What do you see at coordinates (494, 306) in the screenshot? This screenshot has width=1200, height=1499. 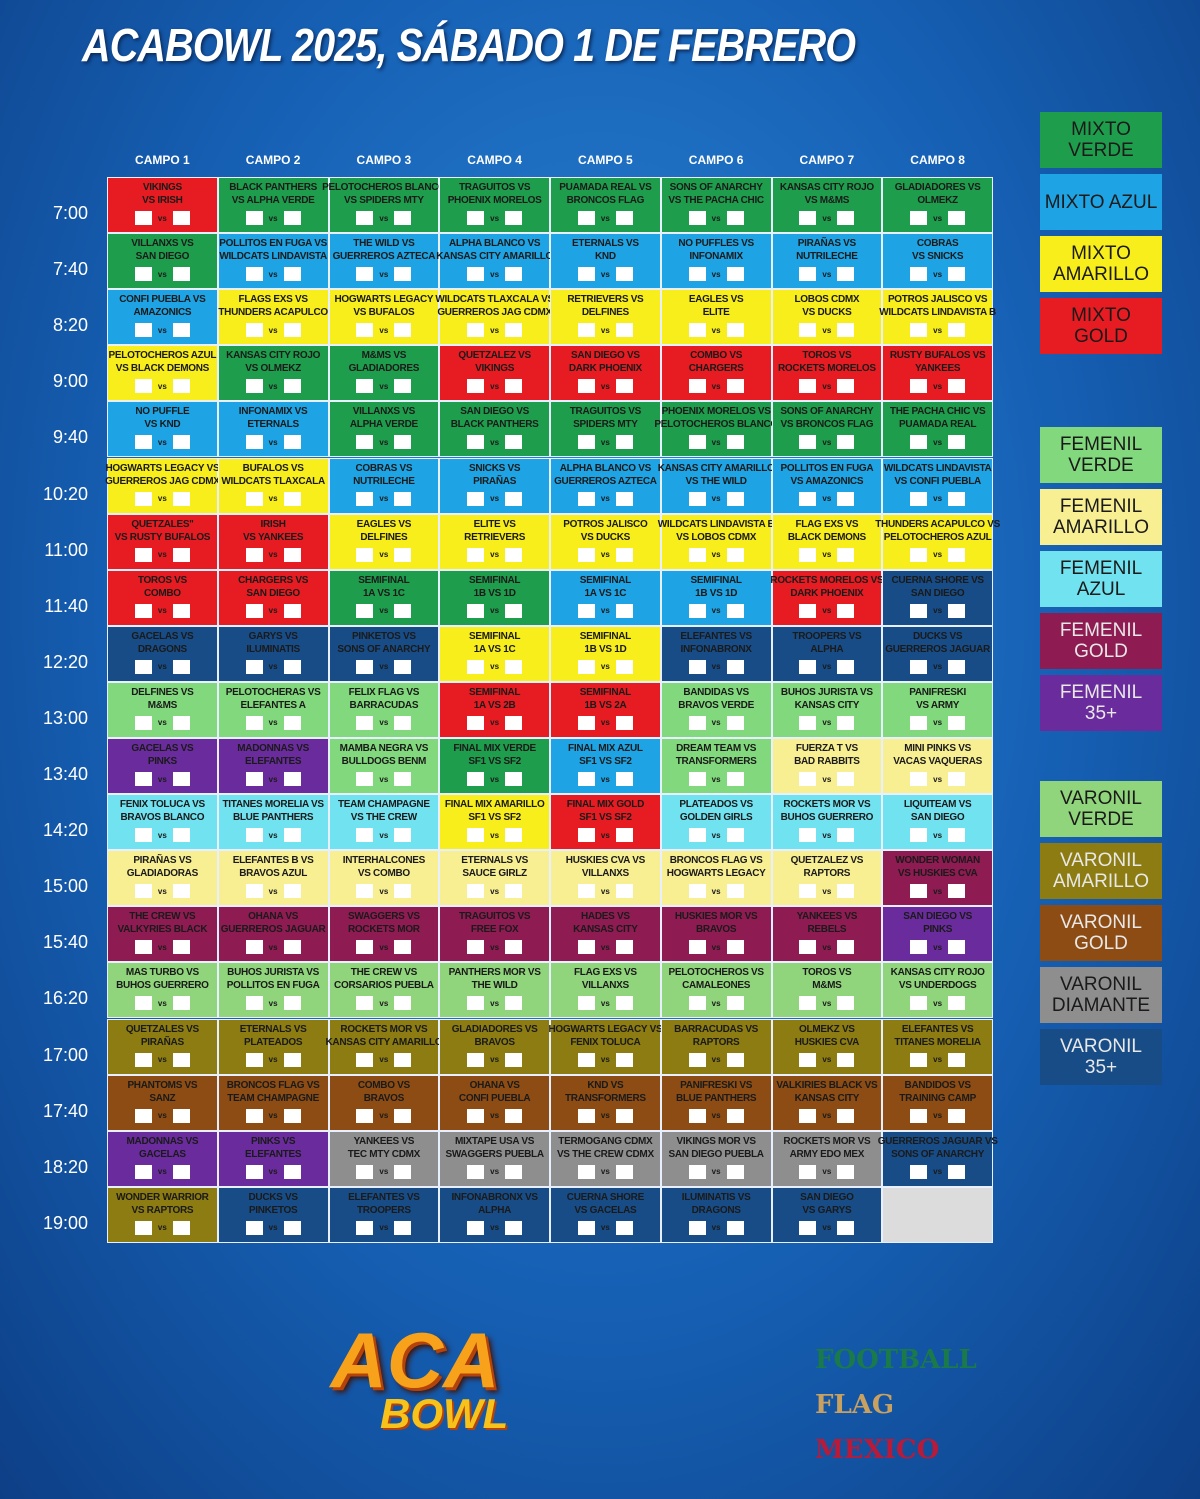 I see `match-teams: WILDCATS TLAXCALA VS GUERREROS JAG CDMX` at bounding box center [494, 306].